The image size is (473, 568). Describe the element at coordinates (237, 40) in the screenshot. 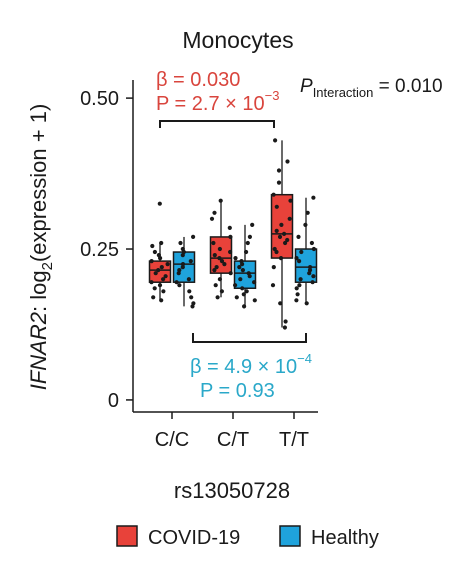

I see `chart-title: Monocytes` at that location.